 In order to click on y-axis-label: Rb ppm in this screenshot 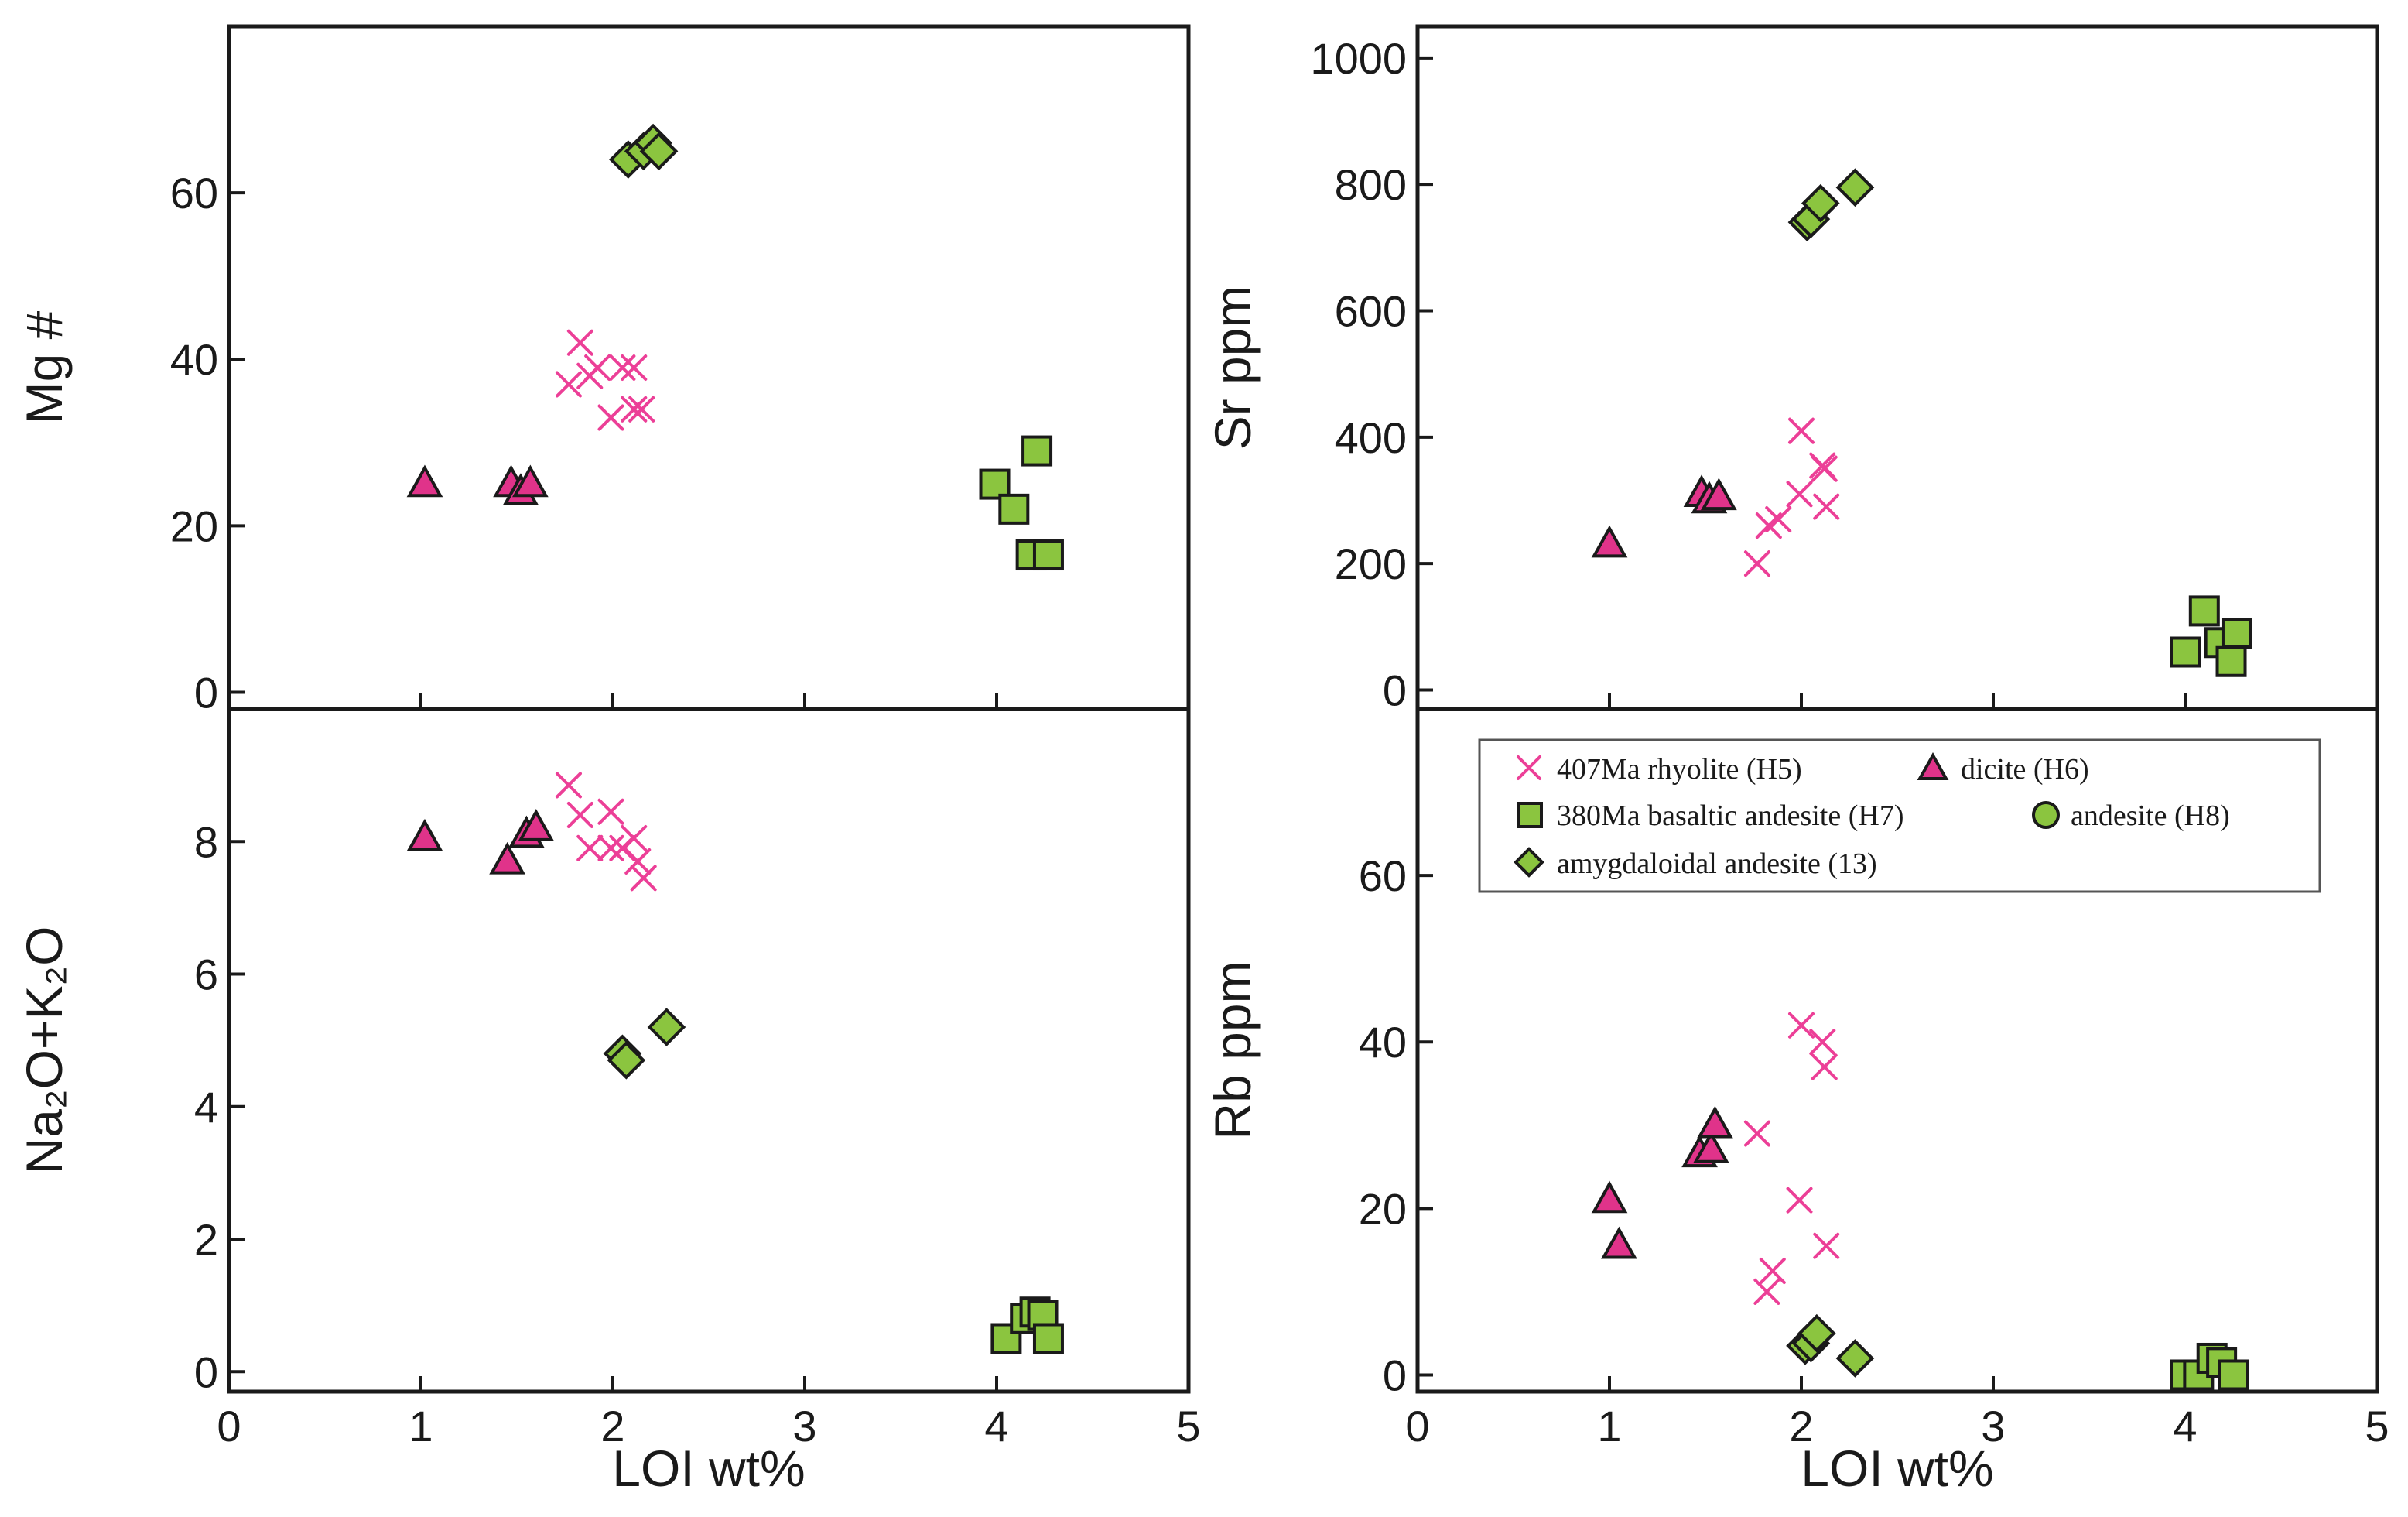, I will do `click(1232, 1050)`.